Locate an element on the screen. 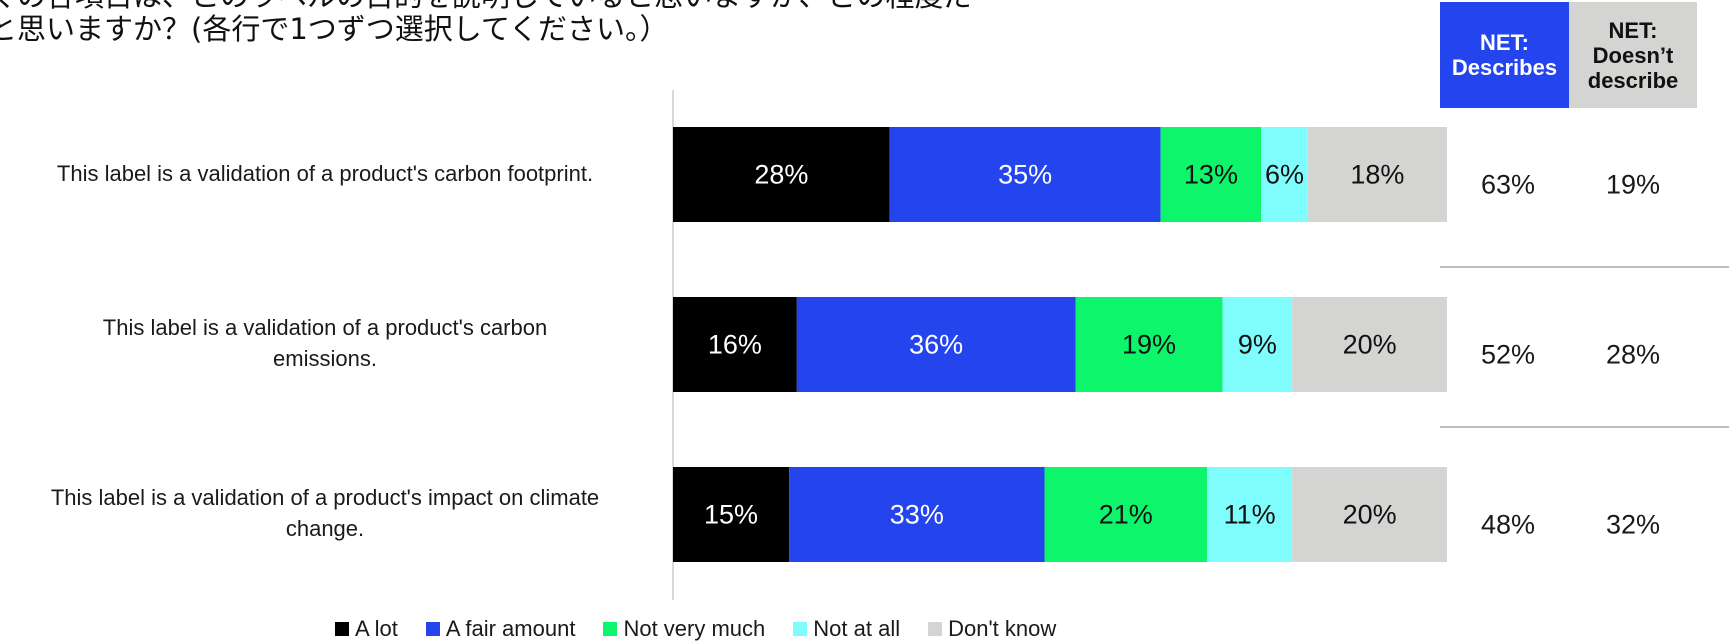 The image size is (1729, 643). legend-item: A fair amount is located at coordinates (500, 629).